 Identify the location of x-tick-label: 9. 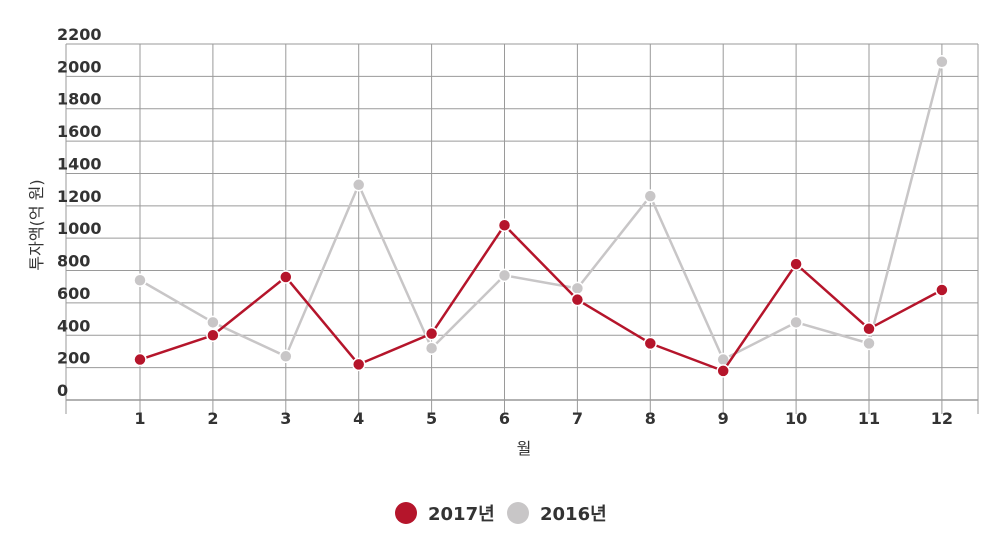
(723, 418).